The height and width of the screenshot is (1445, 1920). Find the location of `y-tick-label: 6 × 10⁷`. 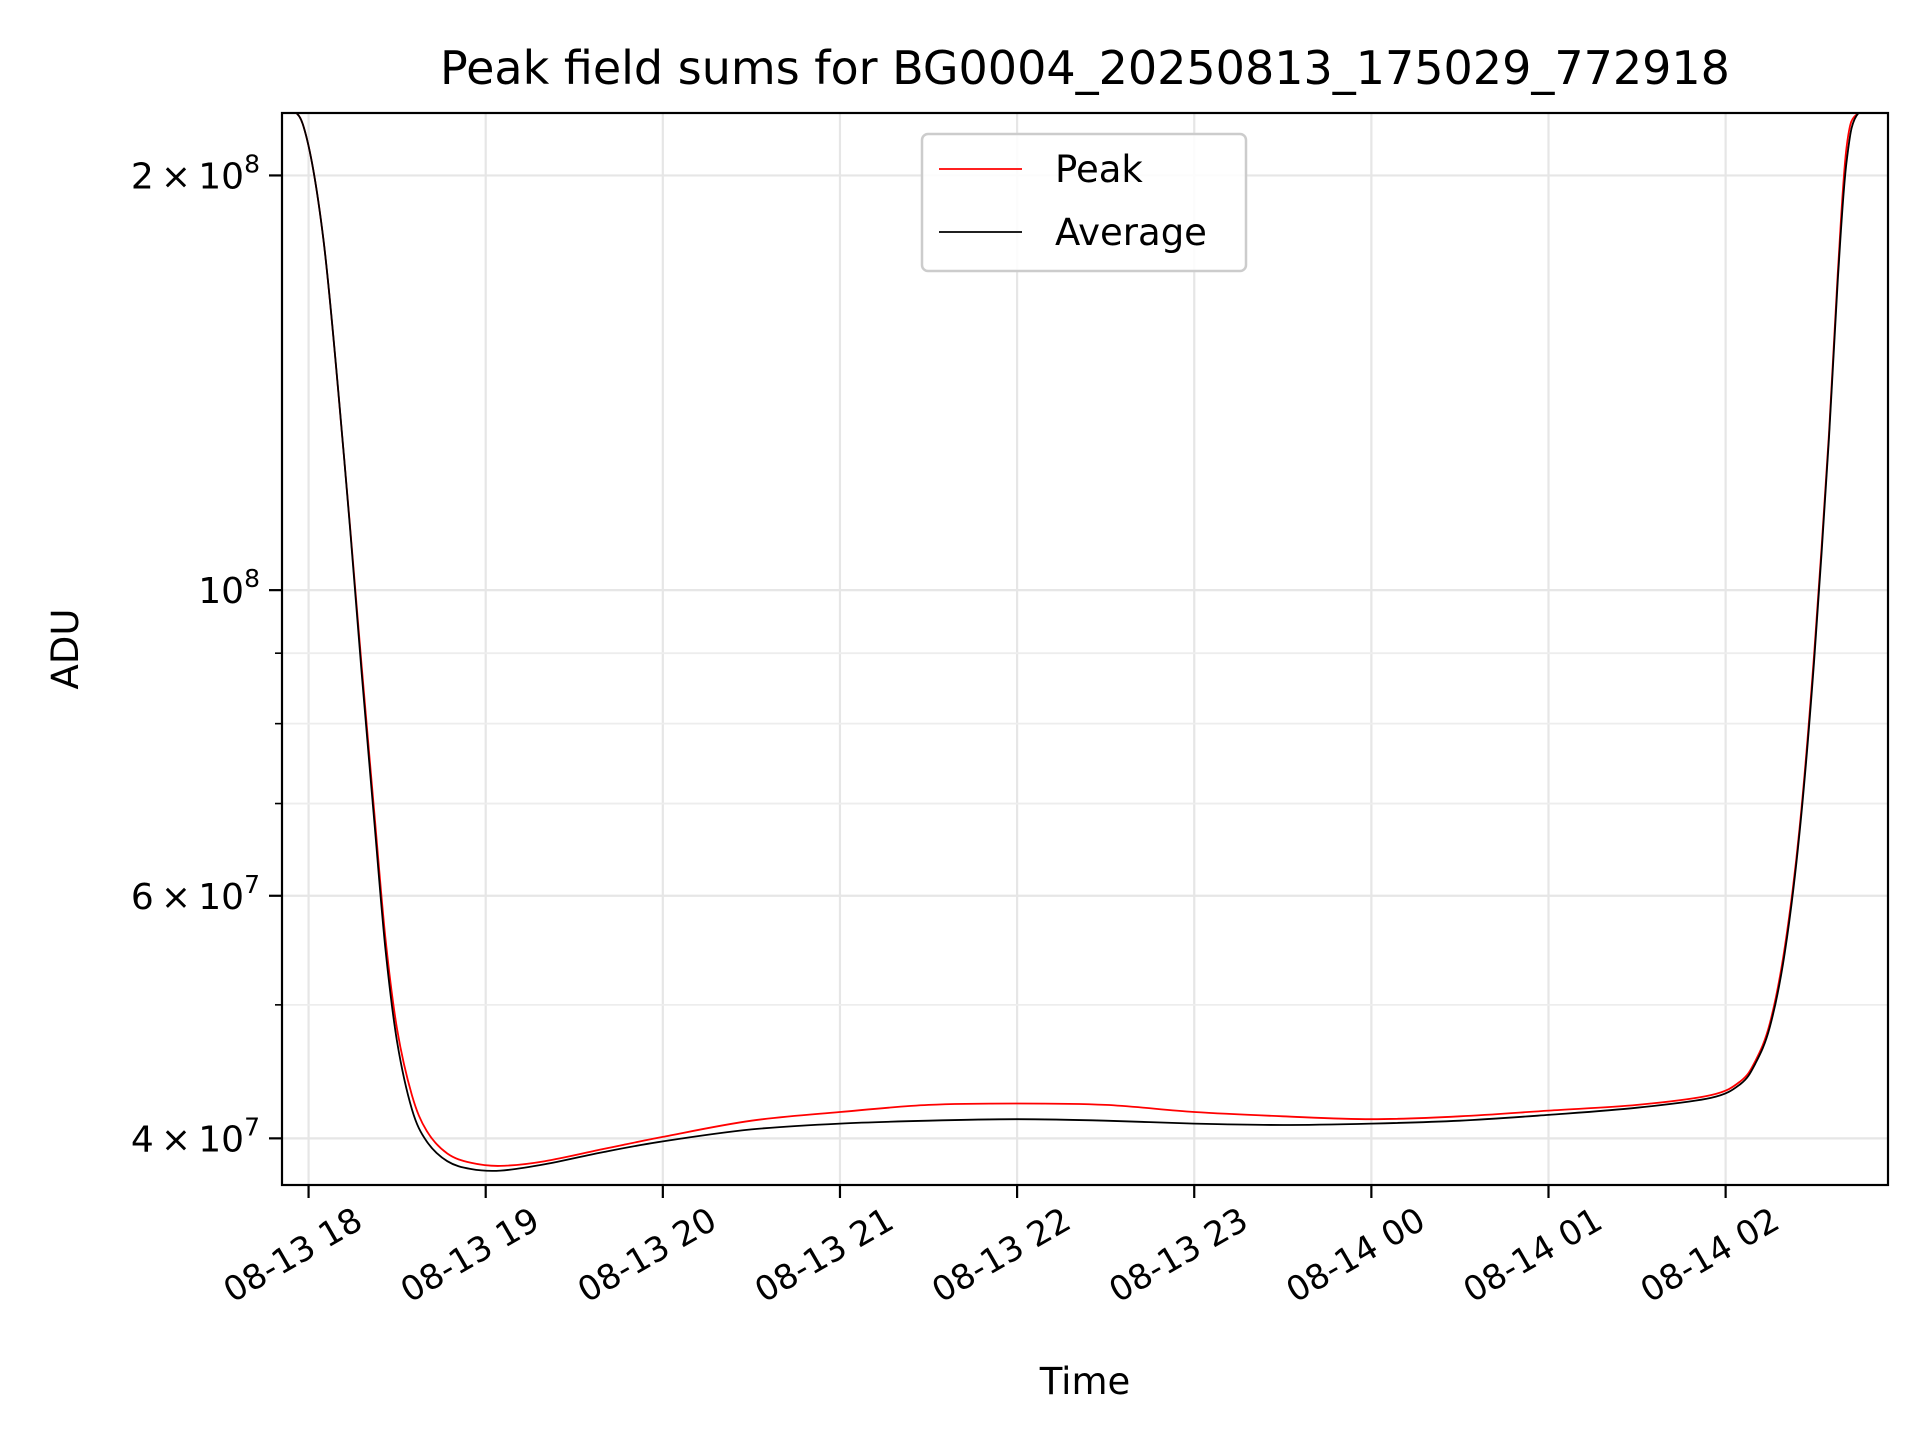

y-tick-label: 6 × 10⁷ is located at coordinates (195, 894).